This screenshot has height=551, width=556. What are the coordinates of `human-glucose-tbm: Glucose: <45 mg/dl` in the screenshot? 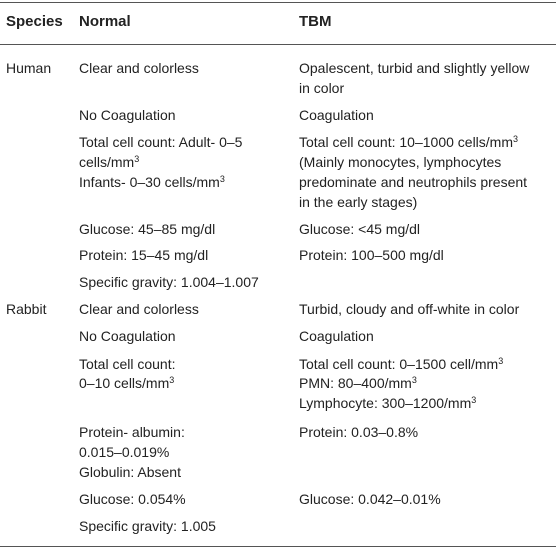 It's located at (360, 229).